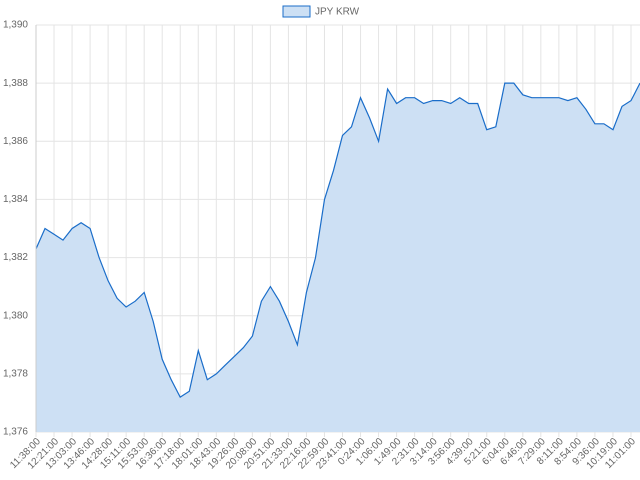  Describe the element at coordinates (296, 11) in the screenshot. I see `legend-swatch` at that location.